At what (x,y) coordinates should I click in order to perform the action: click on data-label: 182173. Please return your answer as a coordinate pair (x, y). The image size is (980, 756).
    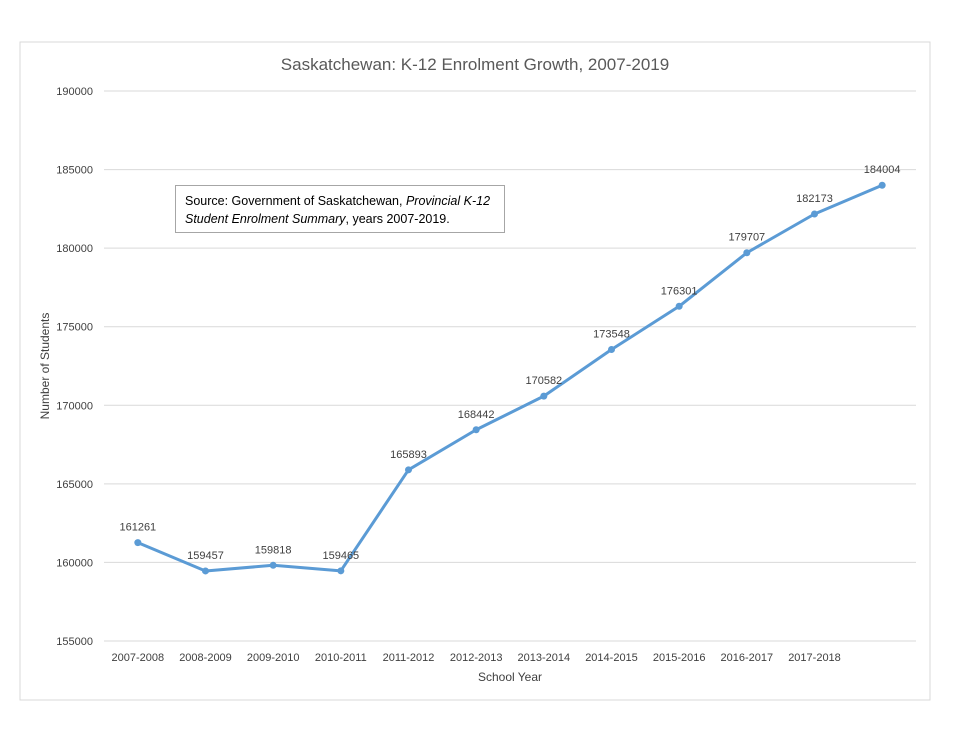
    Looking at the image, I should click on (814, 199).